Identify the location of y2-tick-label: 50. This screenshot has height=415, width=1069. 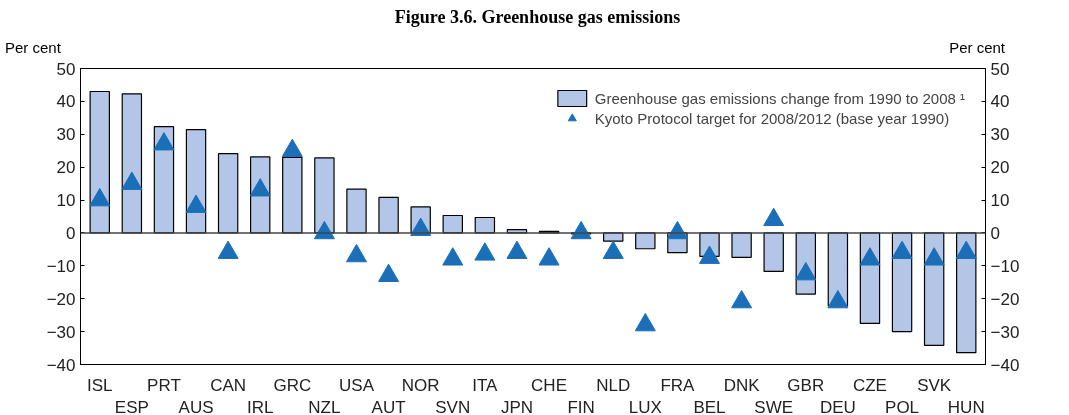
(1000, 69).